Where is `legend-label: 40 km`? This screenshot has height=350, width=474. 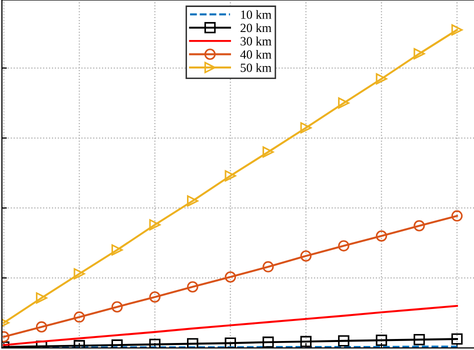
legend-label: 40 km is located at coordinates (256, 54).